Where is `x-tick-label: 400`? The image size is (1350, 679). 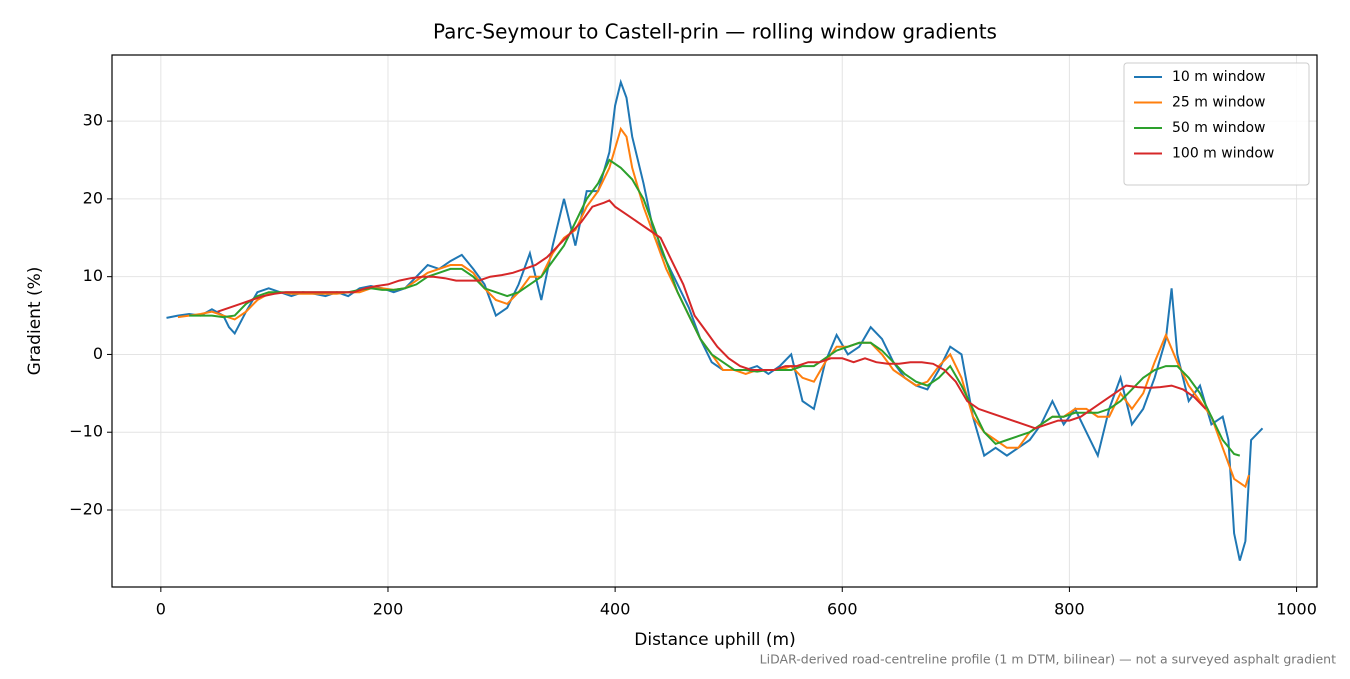 x-tick-label: 400 is located at coordinates (615, 609).